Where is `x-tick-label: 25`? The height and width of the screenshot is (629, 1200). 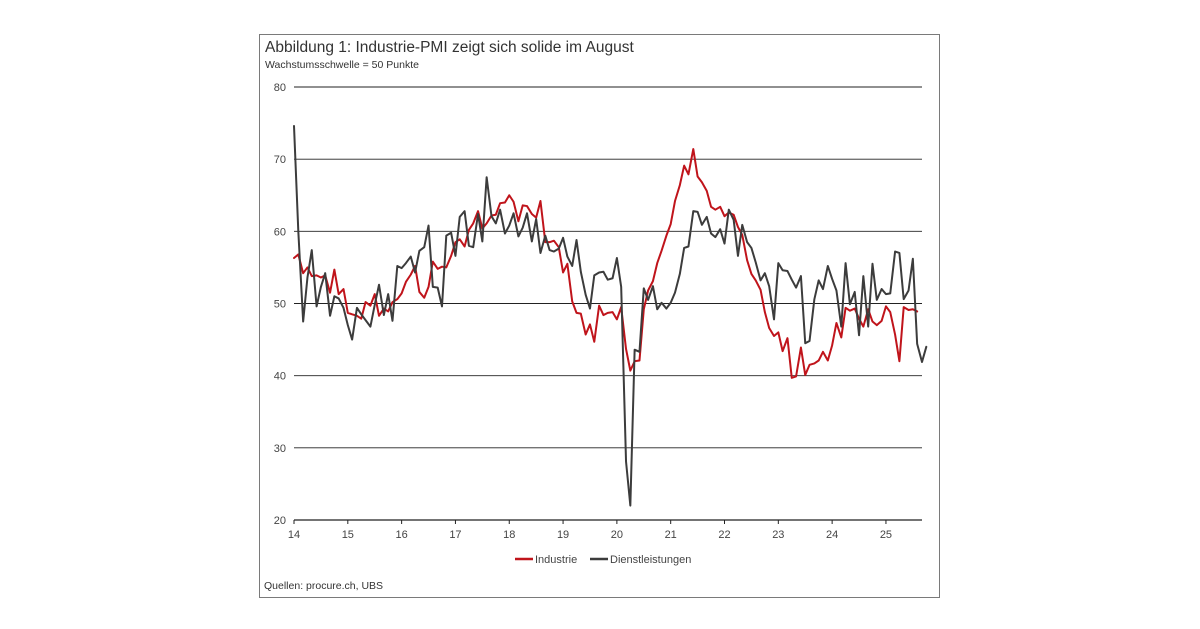 x-tick-label: 25 is located at coordinates (886, 535).